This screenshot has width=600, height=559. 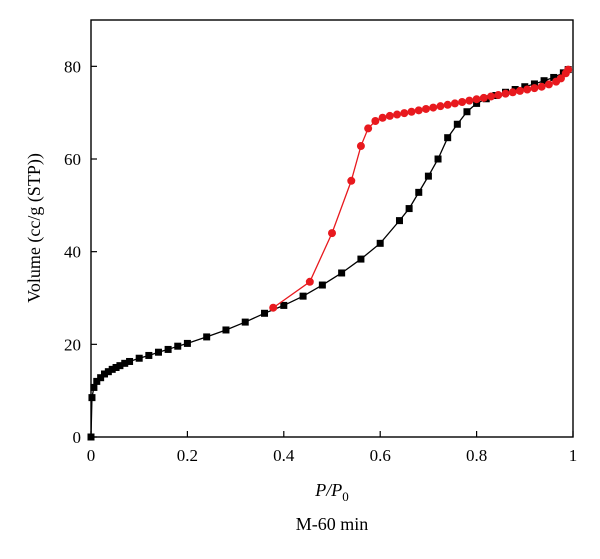 I want to click on x-axis-title-subscript: 0, so click(x=345, y=496).